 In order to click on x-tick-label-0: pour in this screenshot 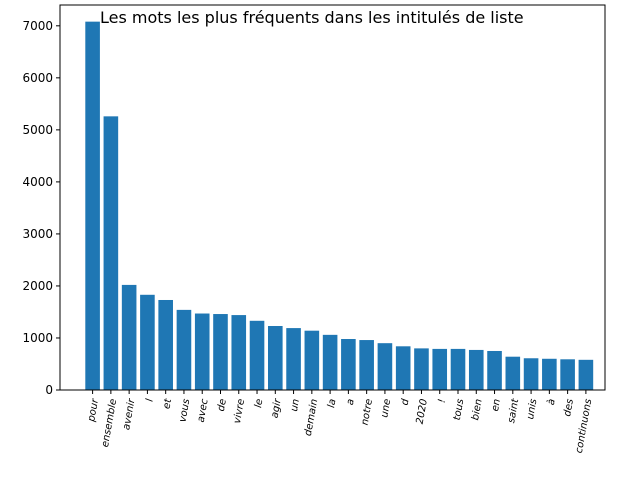, I will do `click(93, 410)`.